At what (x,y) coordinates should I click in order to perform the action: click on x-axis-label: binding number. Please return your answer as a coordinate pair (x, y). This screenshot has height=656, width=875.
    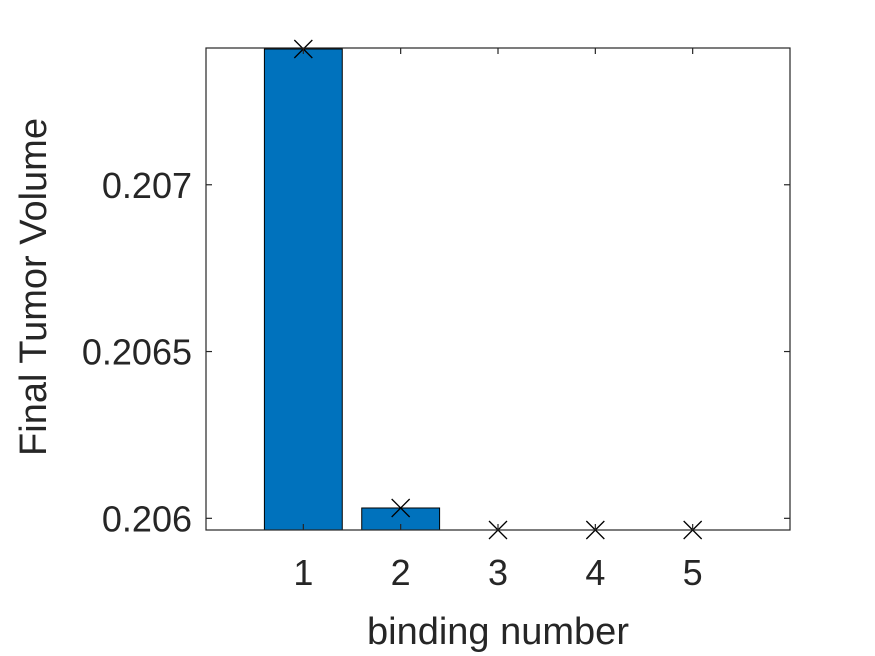
    Looking at the image, I should click on (498, 632).